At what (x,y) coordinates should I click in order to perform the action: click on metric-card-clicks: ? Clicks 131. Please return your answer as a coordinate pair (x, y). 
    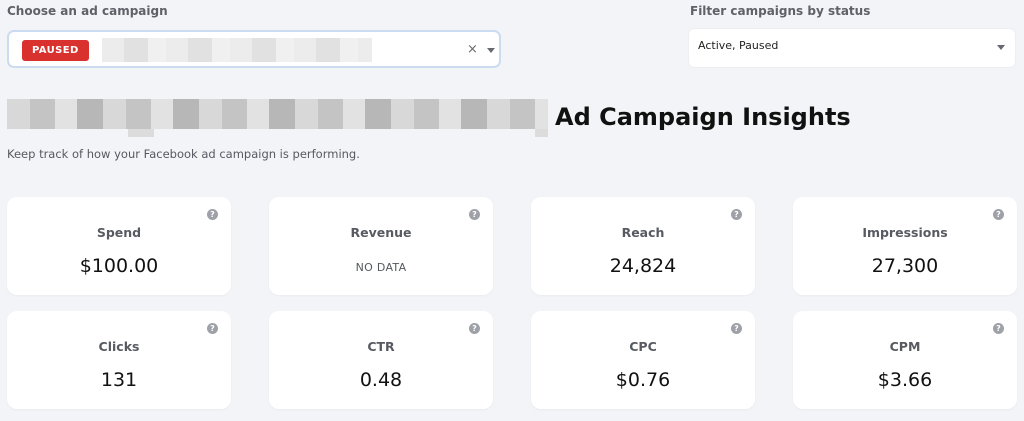
    Looking at the image, I should click on (119, 360).